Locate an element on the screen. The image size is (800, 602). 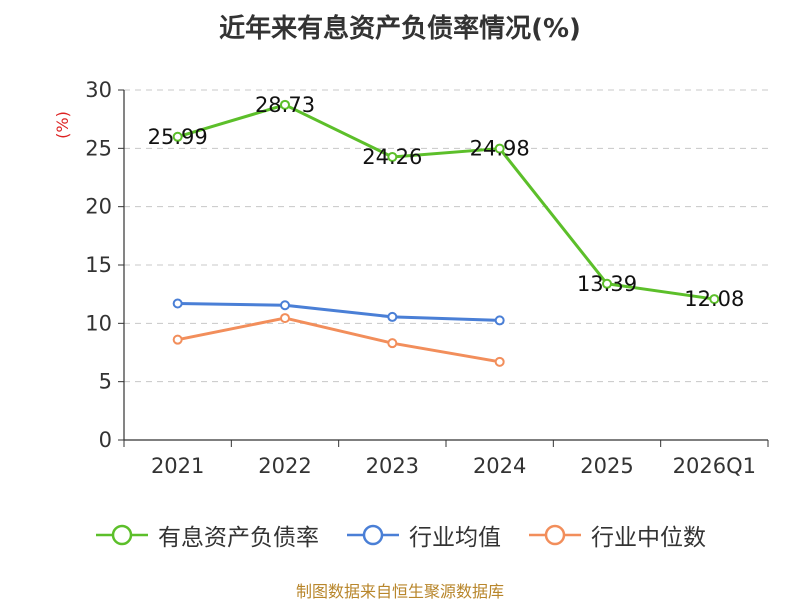
legend-item-2: 行业中位数 is located at coordinates (616, 535).